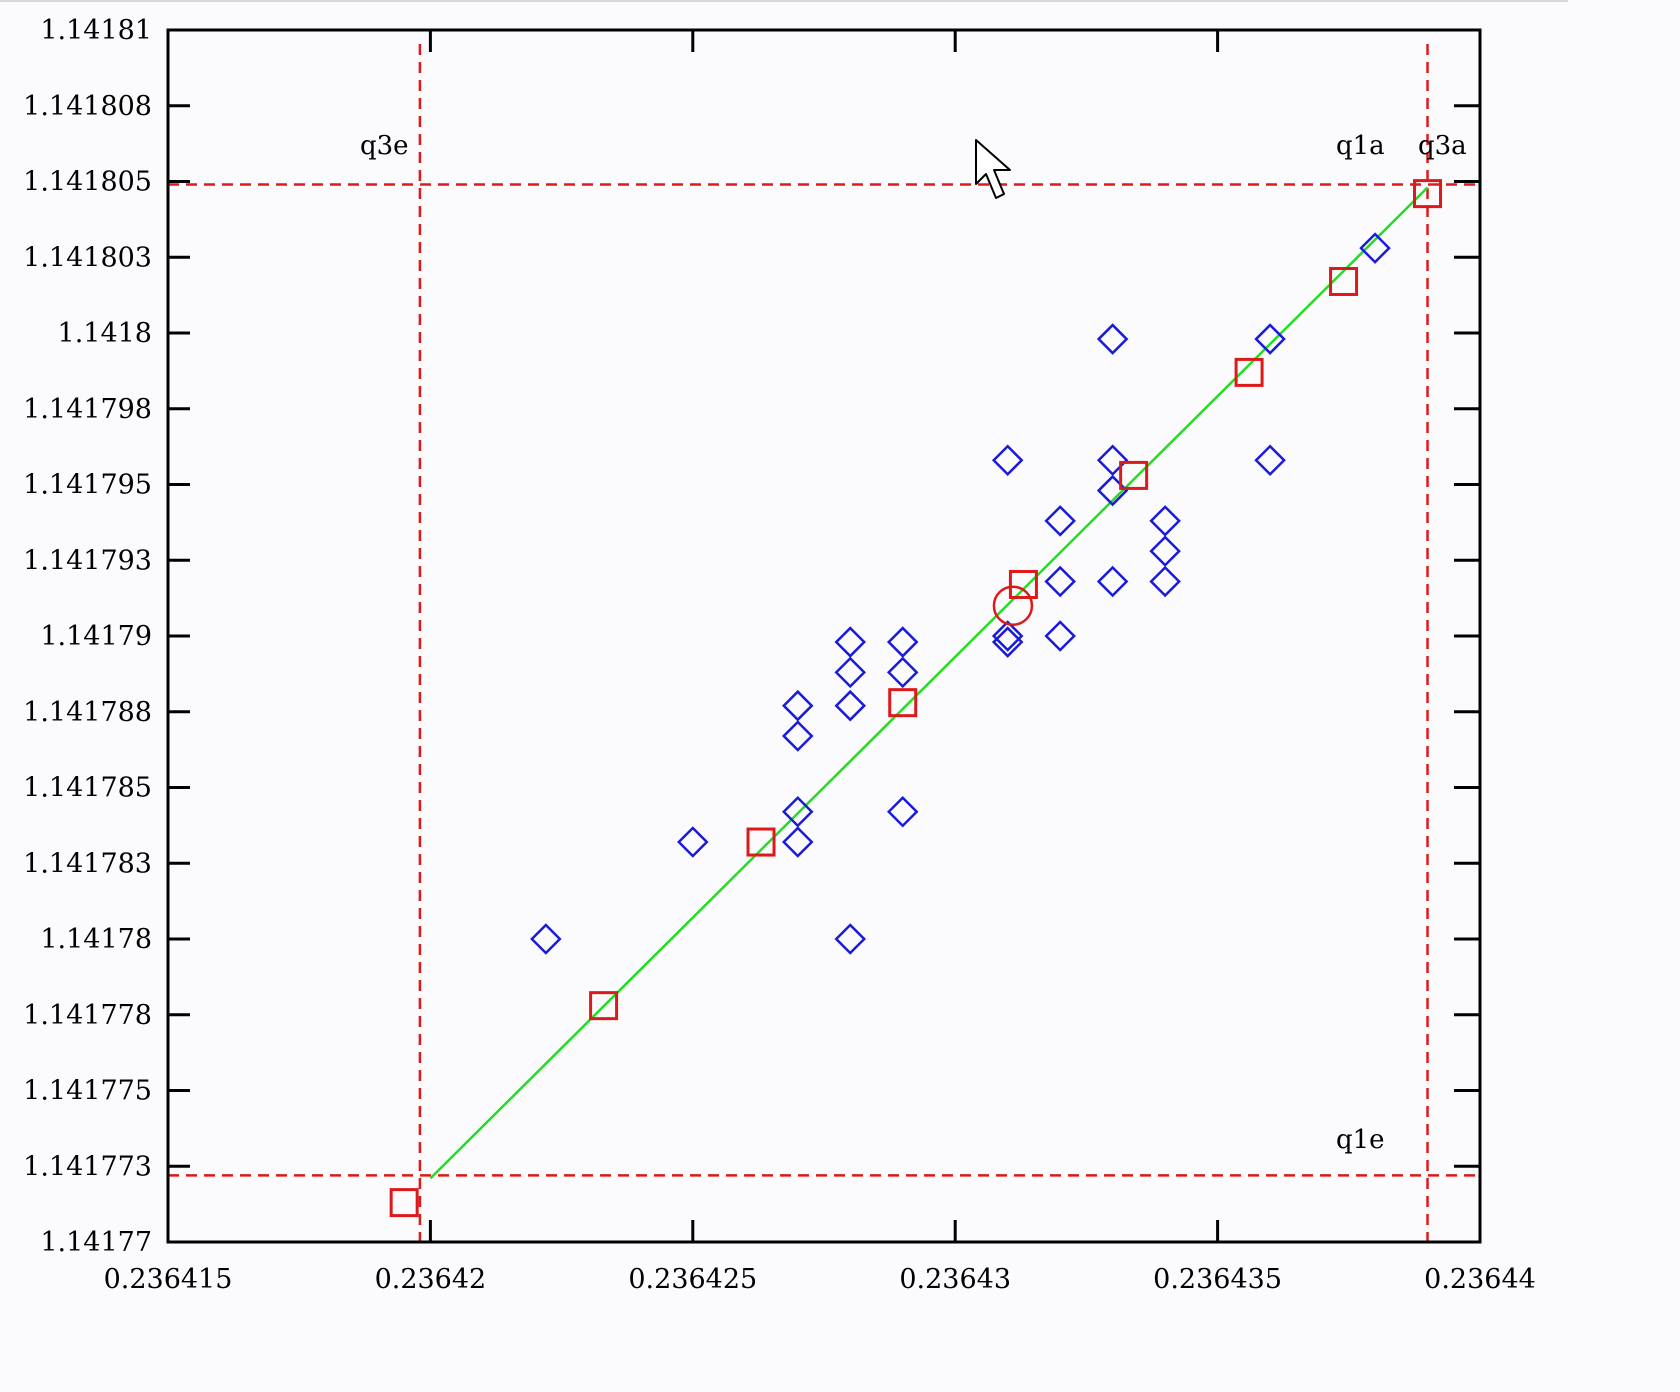 This screenshot has height=1392, width=1680. I want to click on circle-point, so click(1013, 605).